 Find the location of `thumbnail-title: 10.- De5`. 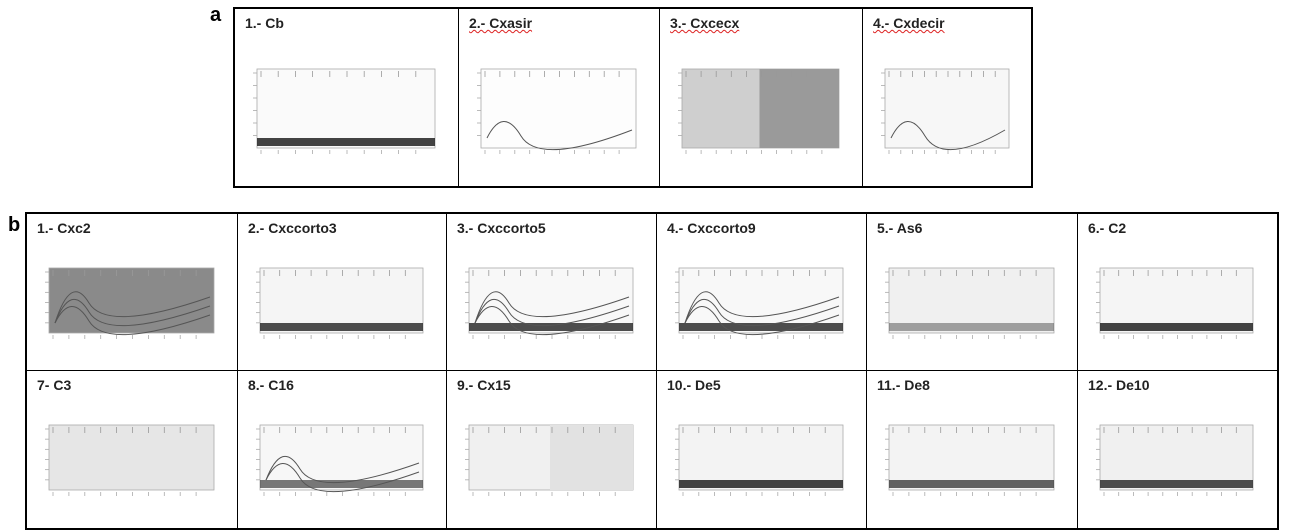

thumbnail-title: 10.- De5 is located at coordinates (694, 385).